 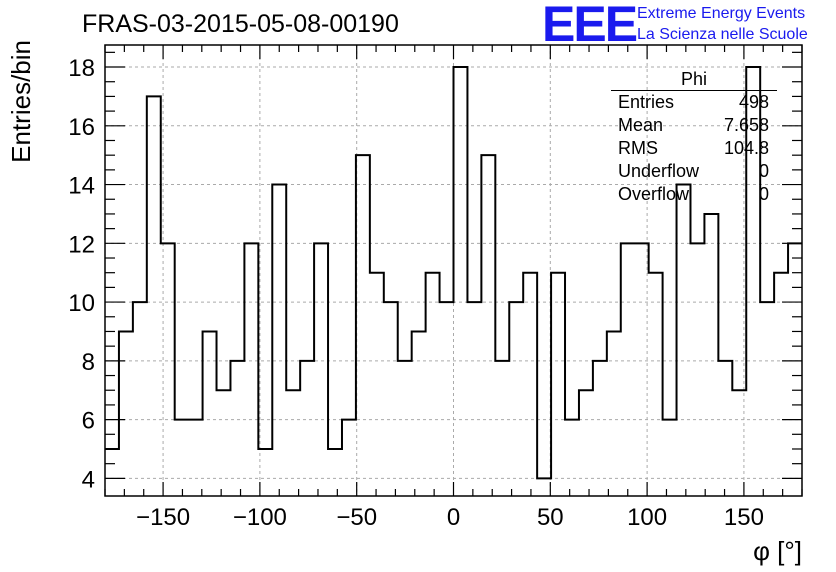 What do you see at coordinates (746, 125) in the screenshot?
I see `stats-value: 7.658` at bounding box center [746, 125].